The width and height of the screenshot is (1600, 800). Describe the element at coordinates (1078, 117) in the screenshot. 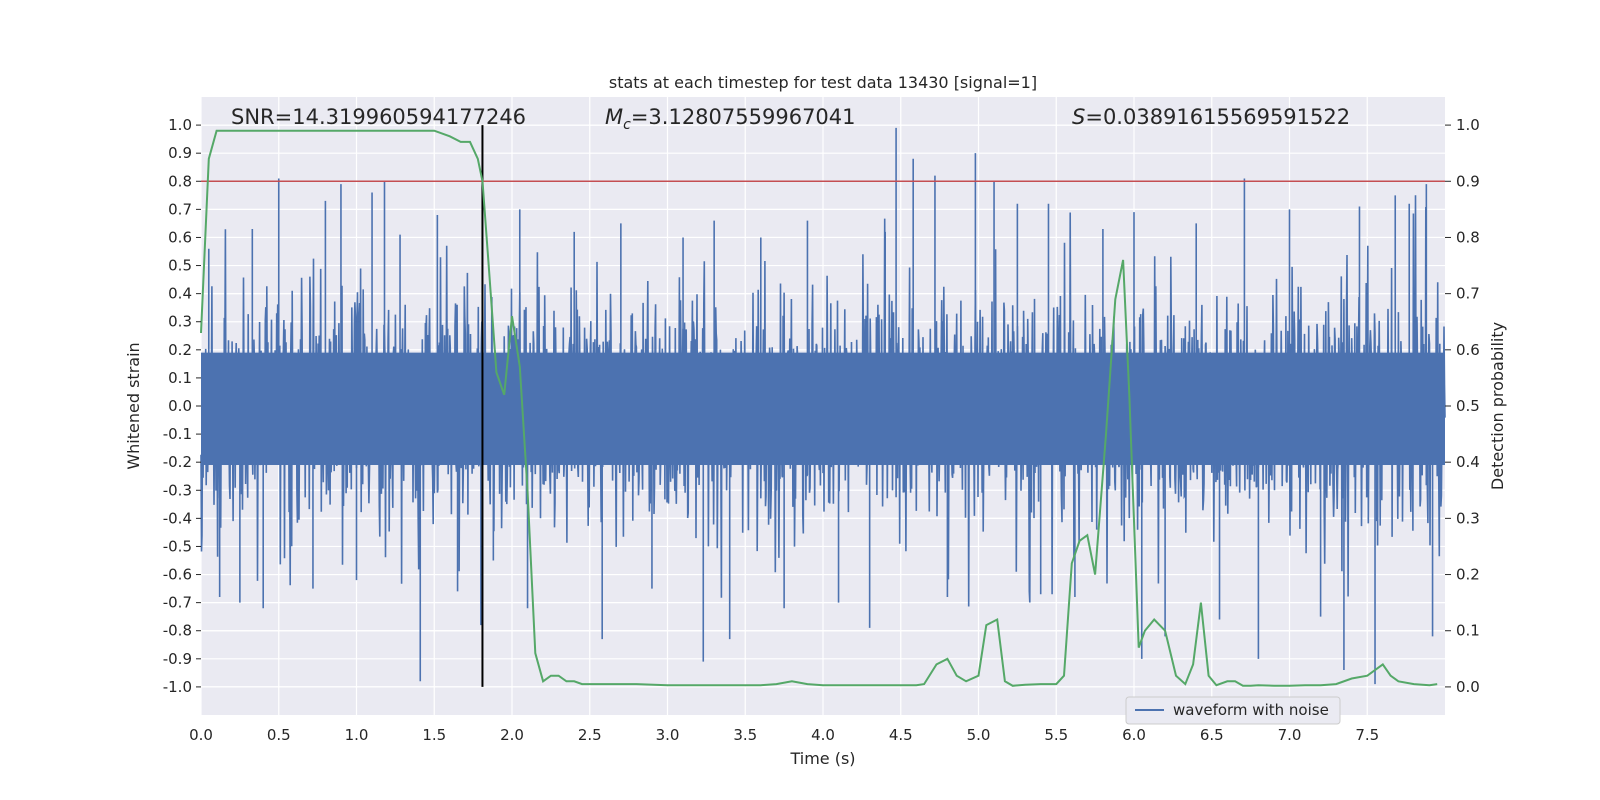

I see `s-symbol: S` at that location.